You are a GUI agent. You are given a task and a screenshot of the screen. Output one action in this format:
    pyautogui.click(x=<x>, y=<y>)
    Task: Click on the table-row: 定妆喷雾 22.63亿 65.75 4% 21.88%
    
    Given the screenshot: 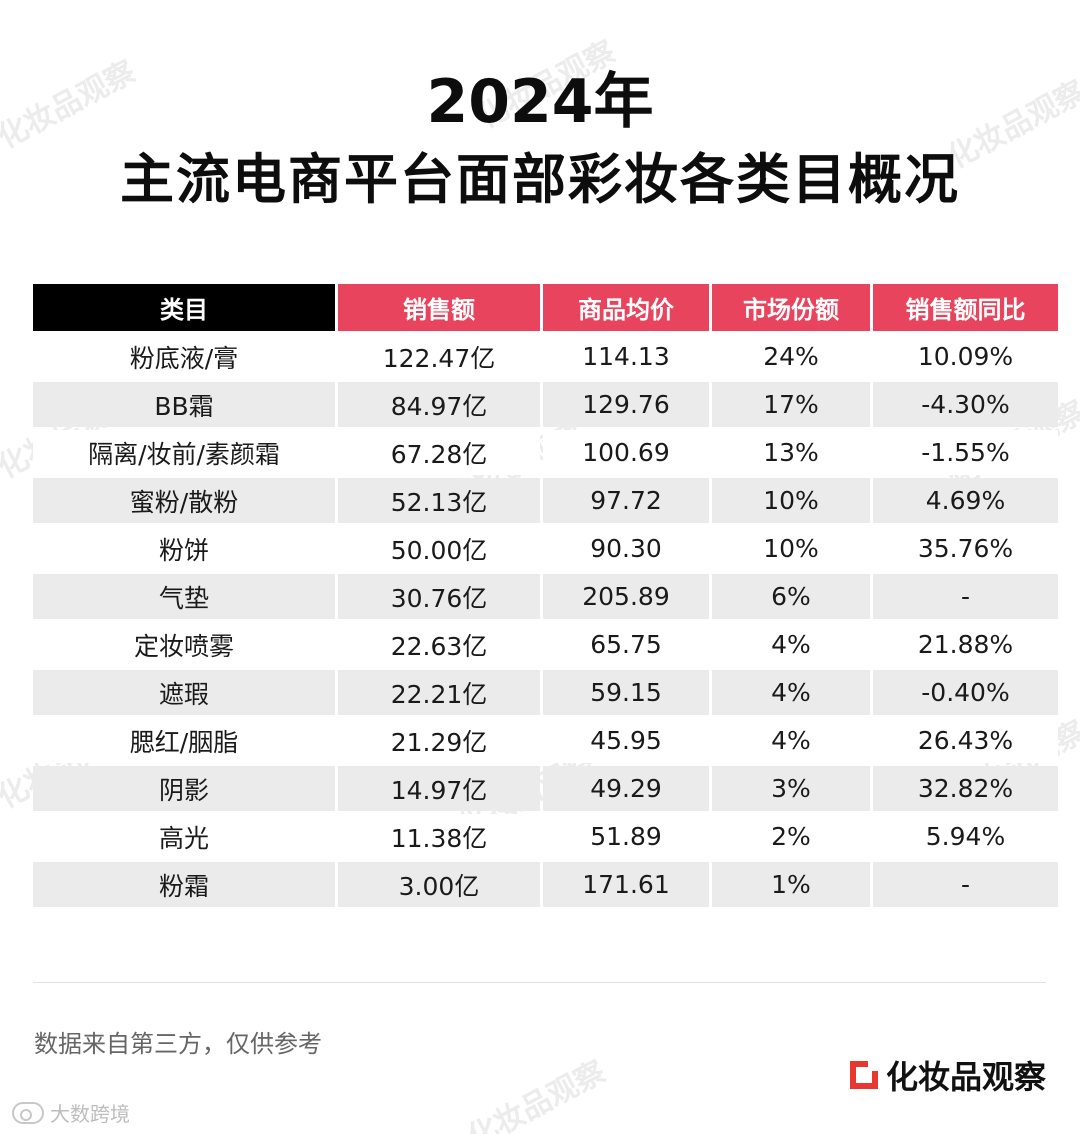 What is the action you would take?
    pyautogui.click(x=545, y=644)
    